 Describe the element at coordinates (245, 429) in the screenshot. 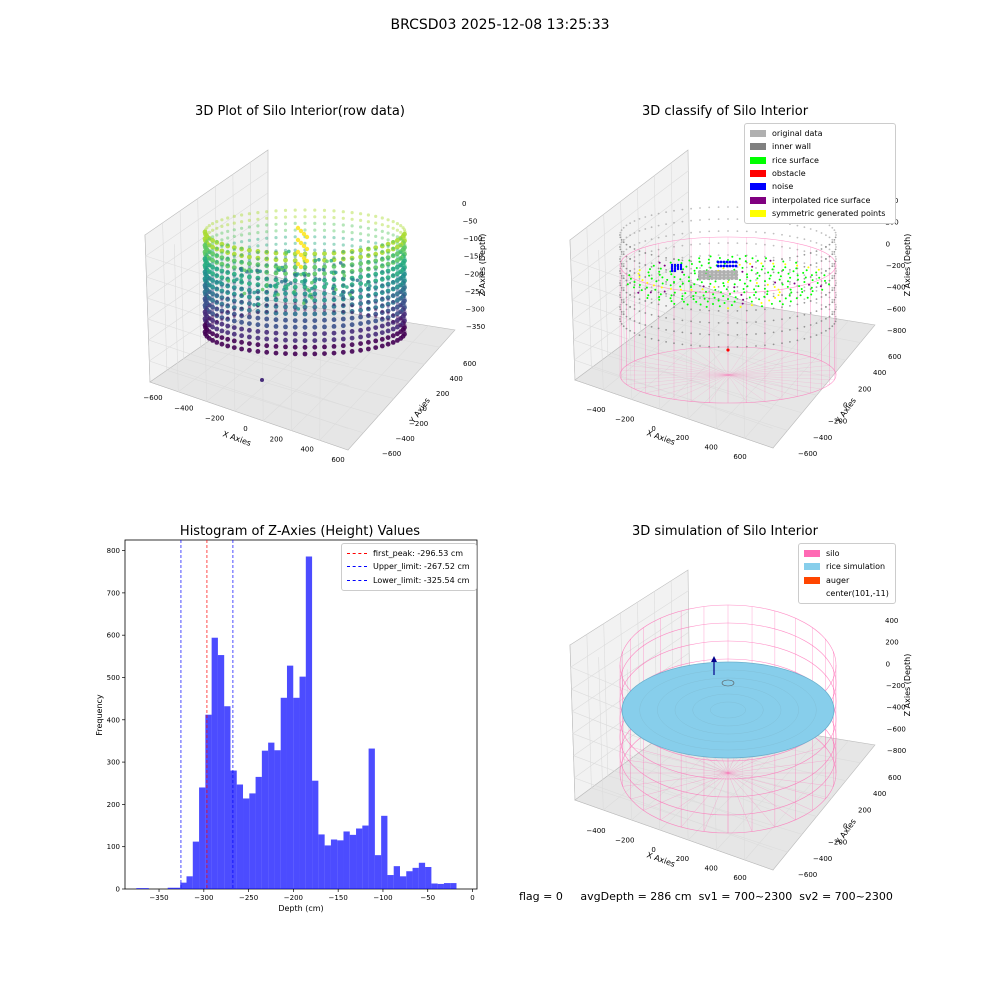

I see `tick-label: 0` at that location.